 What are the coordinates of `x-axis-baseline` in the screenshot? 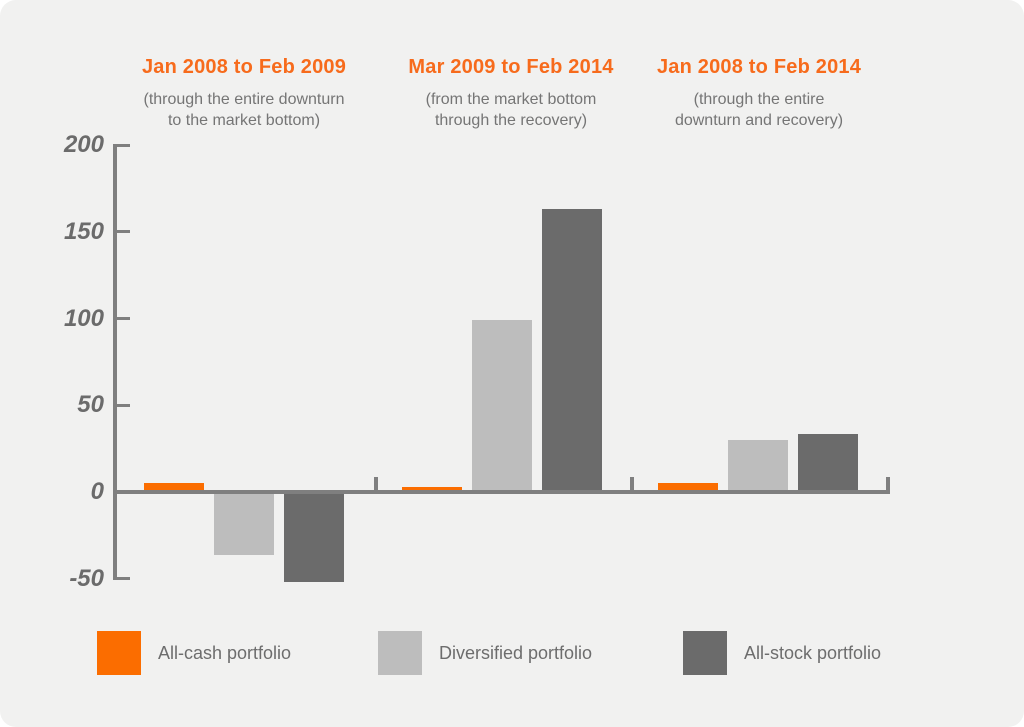 It's located at (501, 492).